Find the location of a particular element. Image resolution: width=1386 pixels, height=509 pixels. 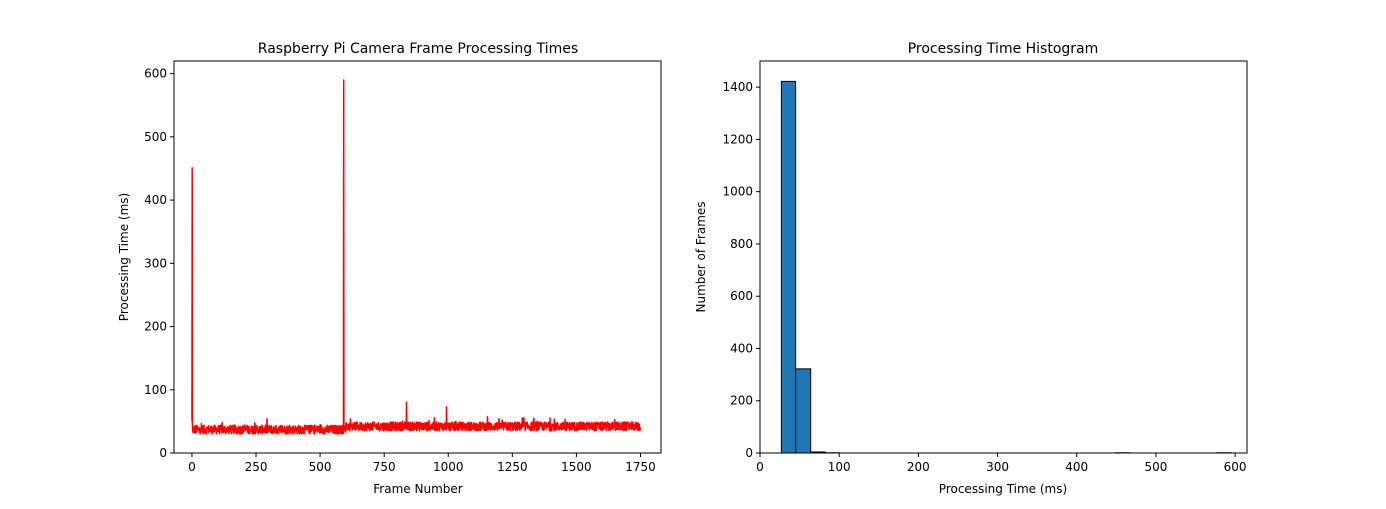

histogram-y-ticks: 0 200 400 600 800 1000 1200 1400 is located at coordinates (741, 270).